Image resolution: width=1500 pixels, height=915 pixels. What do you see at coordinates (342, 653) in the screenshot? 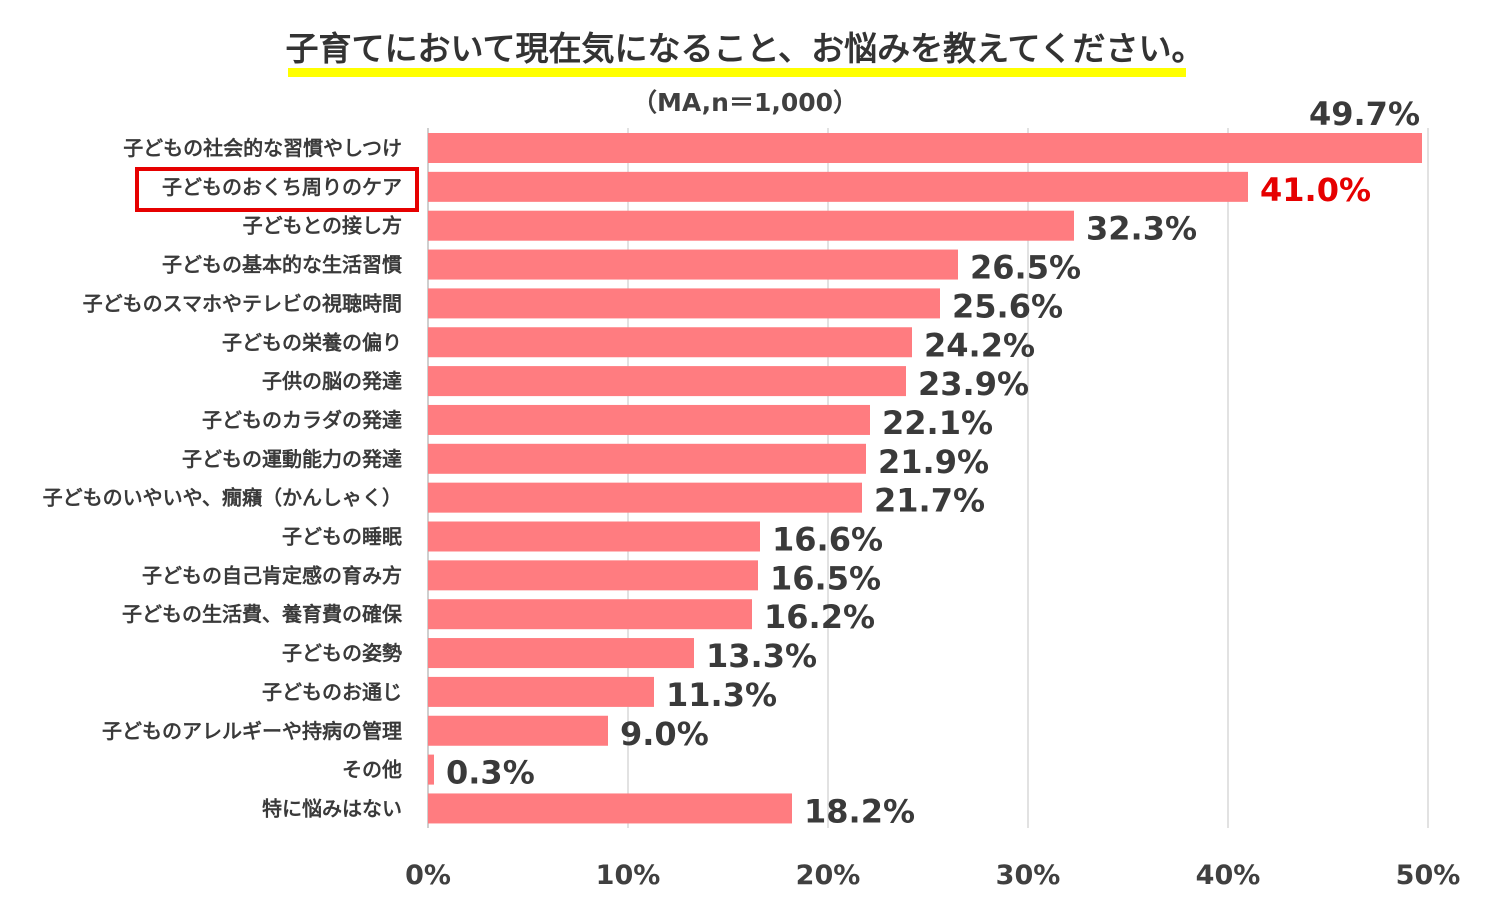
I see `category-label: 子どもの姿勢` at bounding box center [342, 653].